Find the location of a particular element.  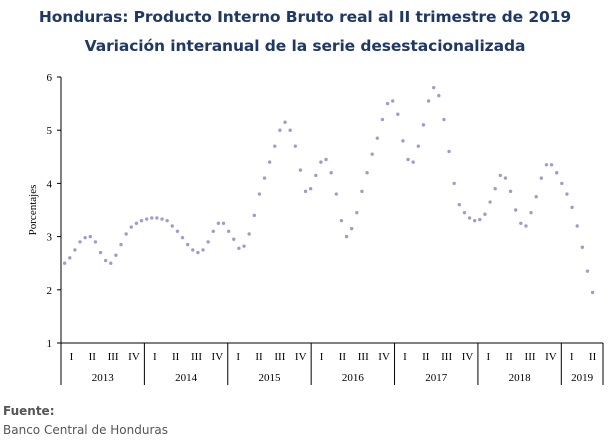

y-tick-label: 1 is located at coordinates (50, 344).